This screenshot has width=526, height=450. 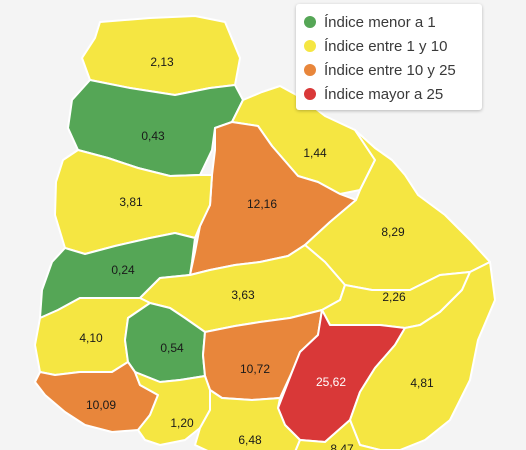 What do you see at coordinates (262, 204) in the screenshot?
I see `region-value-label: 12,16` at bounding box center [262, 204].